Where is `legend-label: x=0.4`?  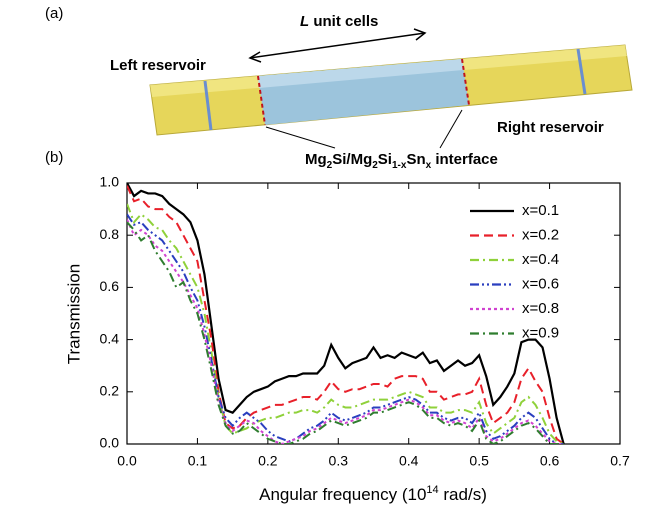 legend-label: x=0.4 is located at coordinates (540, 259).